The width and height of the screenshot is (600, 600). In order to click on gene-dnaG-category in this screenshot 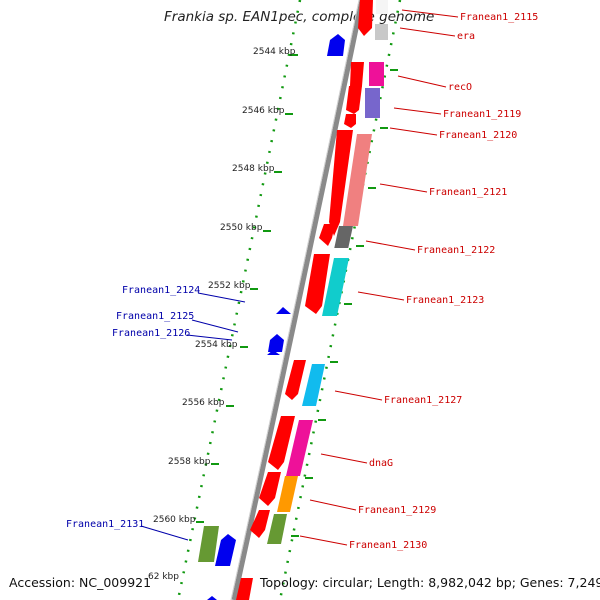, I will do `click(299, 448)`.